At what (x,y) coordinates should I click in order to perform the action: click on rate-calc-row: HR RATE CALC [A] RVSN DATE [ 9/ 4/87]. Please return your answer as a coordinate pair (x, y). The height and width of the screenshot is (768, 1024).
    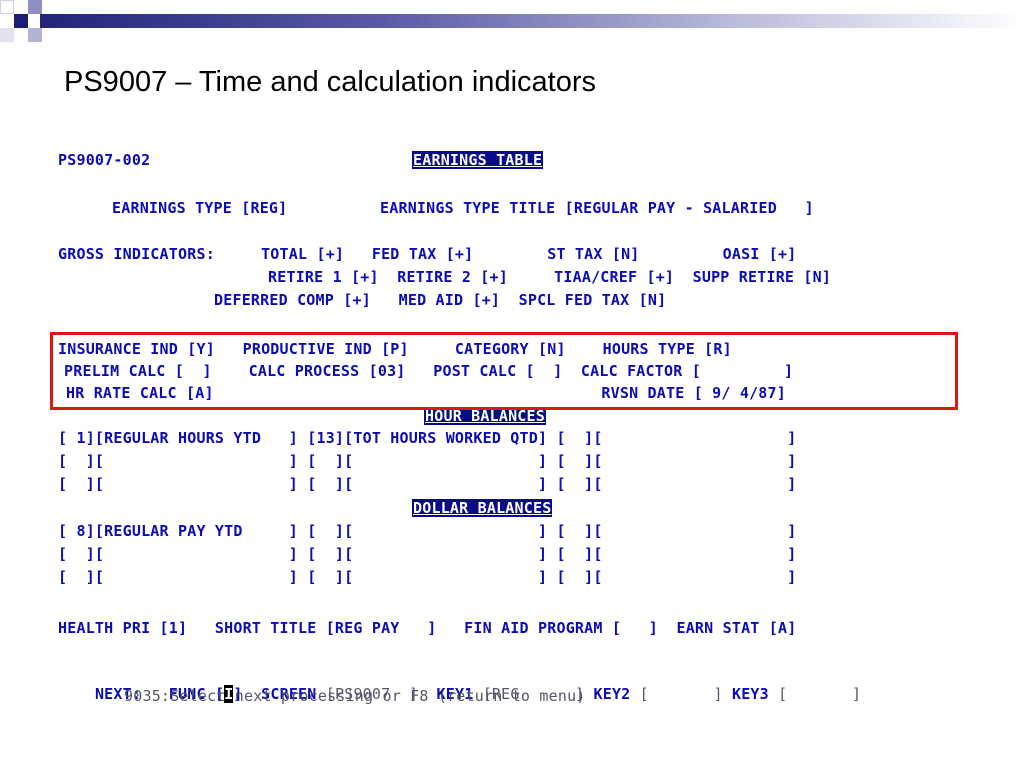
    Looking at the image, I should click on (426, 393).